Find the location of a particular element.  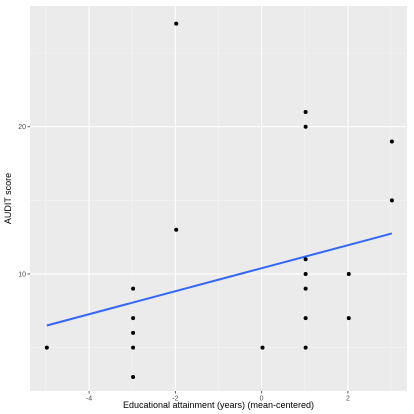

x-tick-label: -2 is located at coordinates (175, 399).